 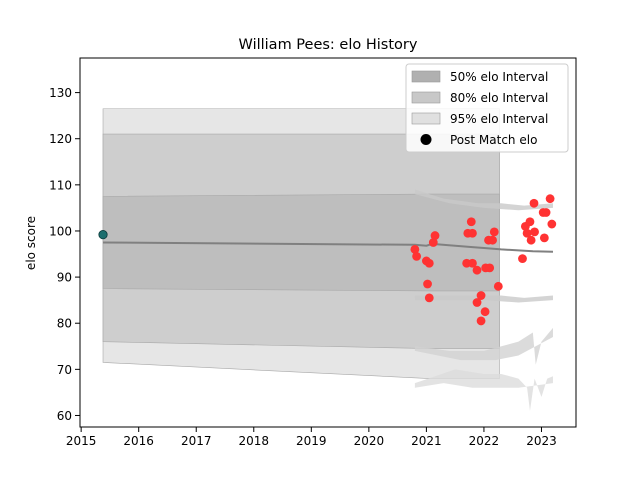 I want to click on y-tick-label: 130, so click(x=60, y=93).